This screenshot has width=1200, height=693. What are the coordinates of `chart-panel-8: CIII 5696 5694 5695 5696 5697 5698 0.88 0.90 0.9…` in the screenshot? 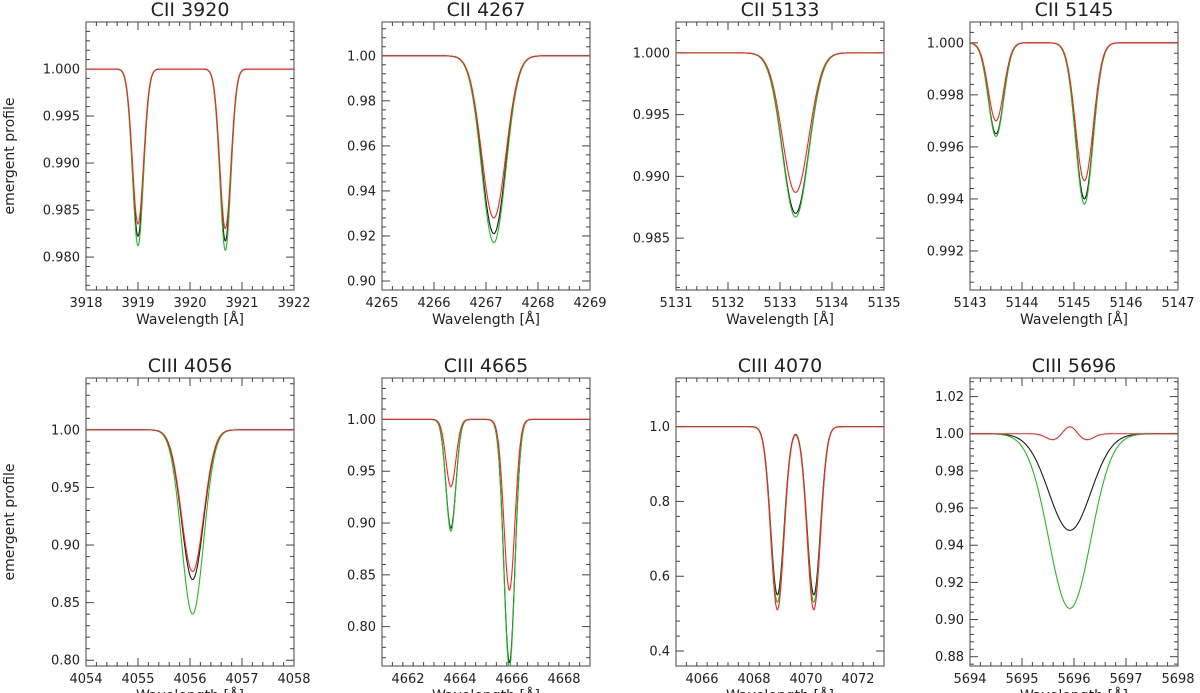 It's located at (1065, 524).